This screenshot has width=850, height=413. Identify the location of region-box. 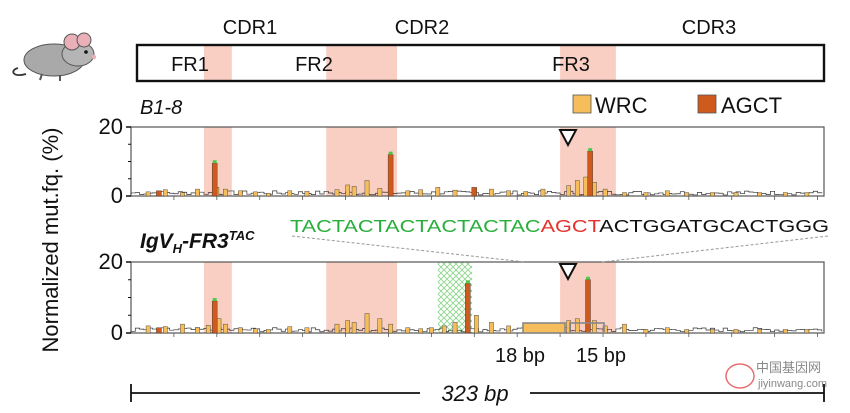
(480, 63).